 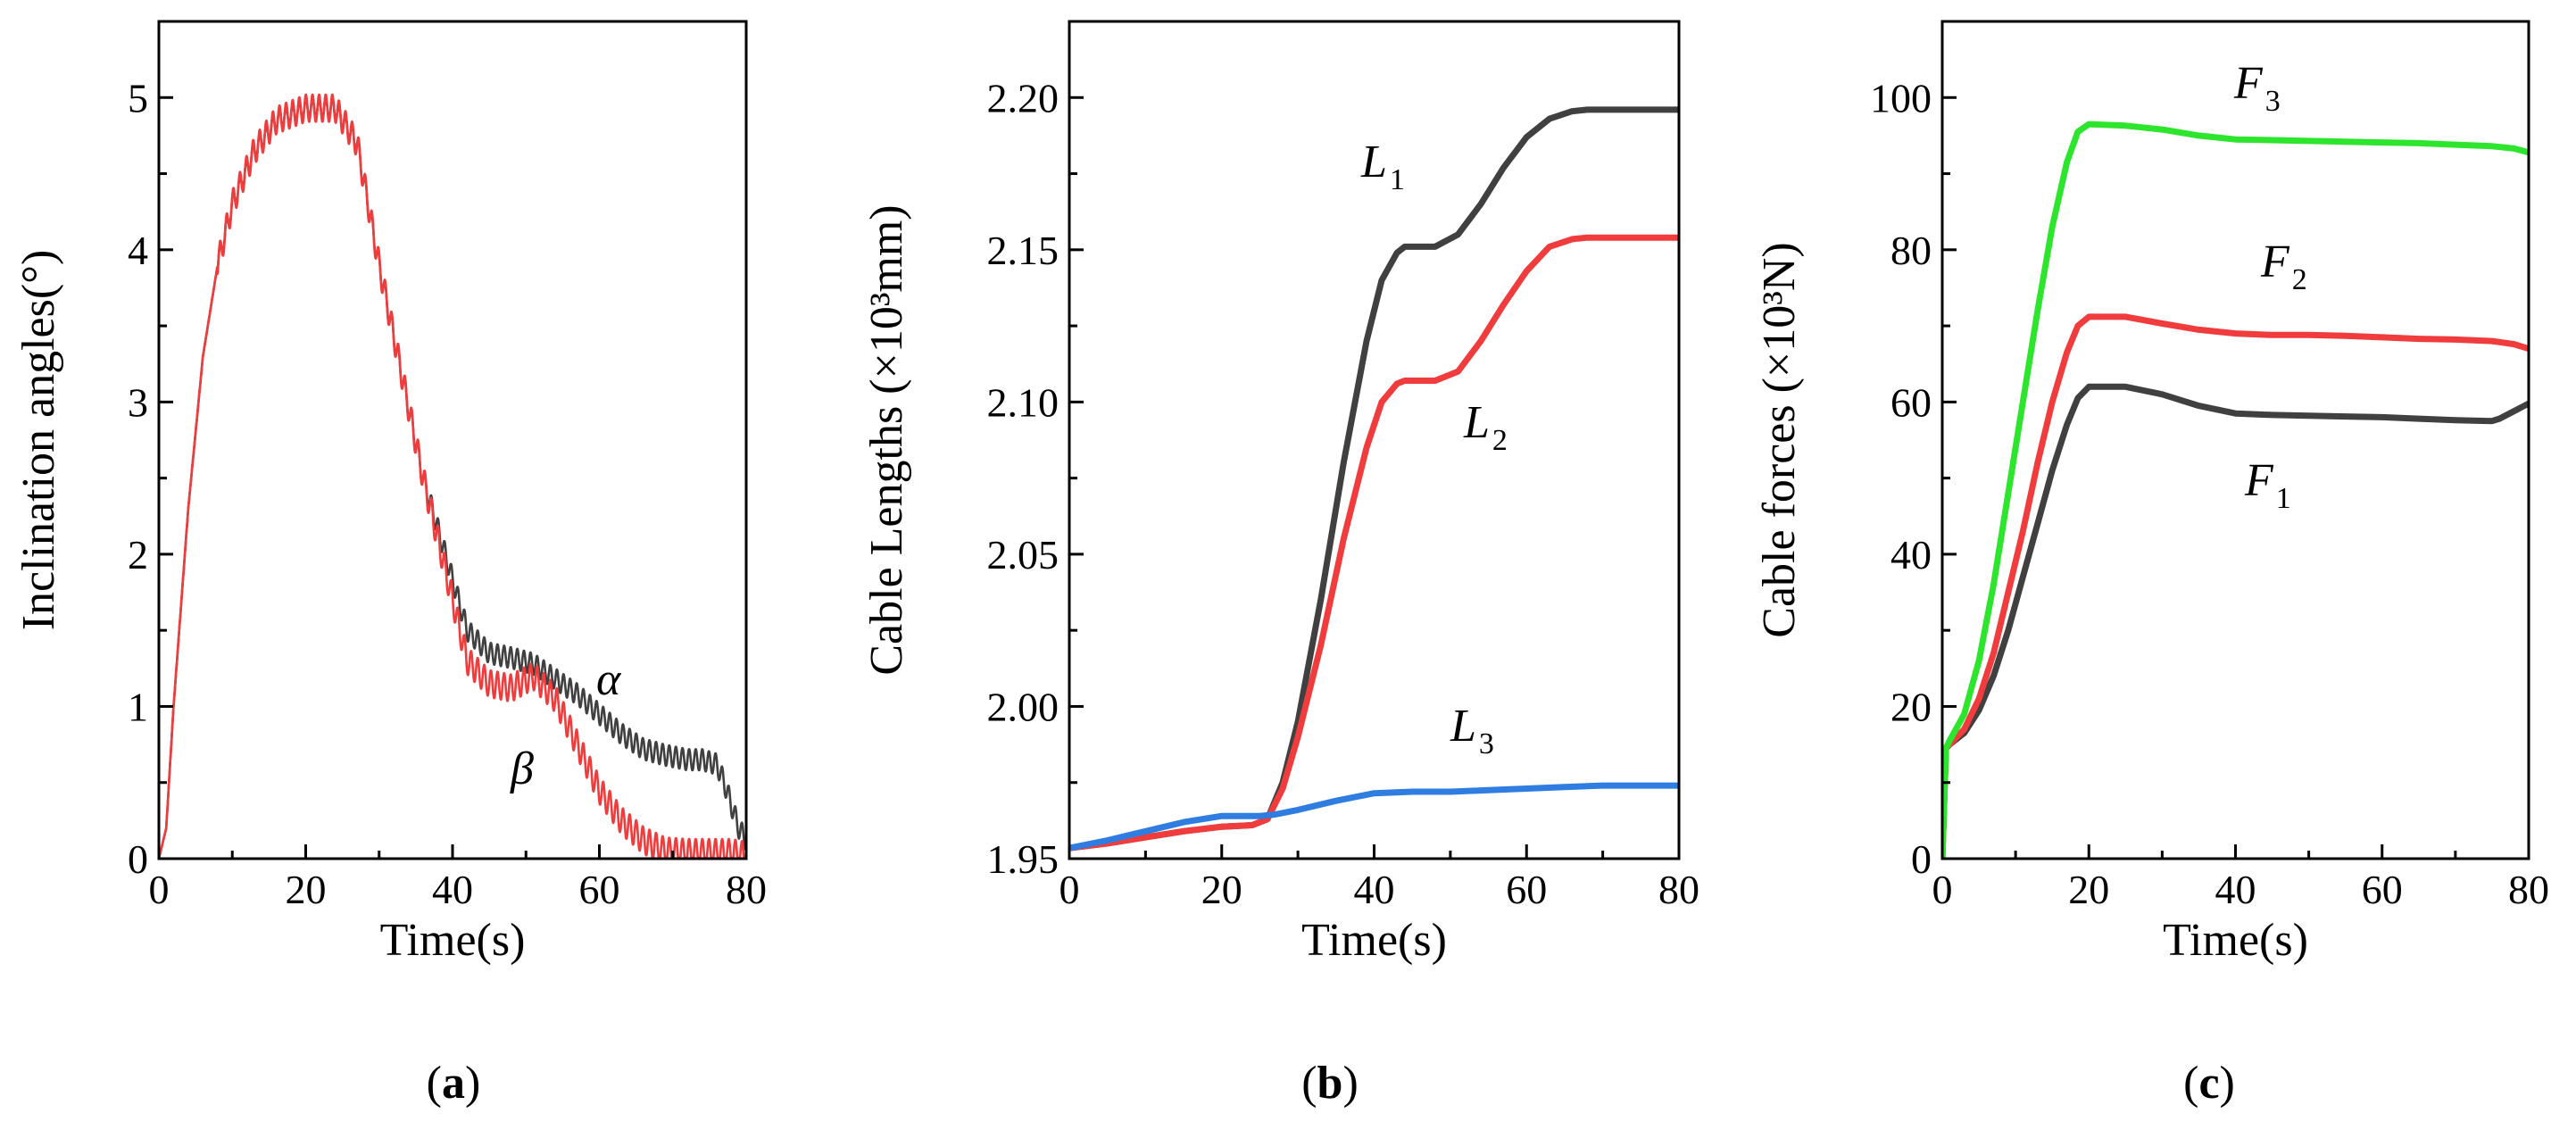 I want to click on y-tick-label: 3, so click(x=138, y=402).